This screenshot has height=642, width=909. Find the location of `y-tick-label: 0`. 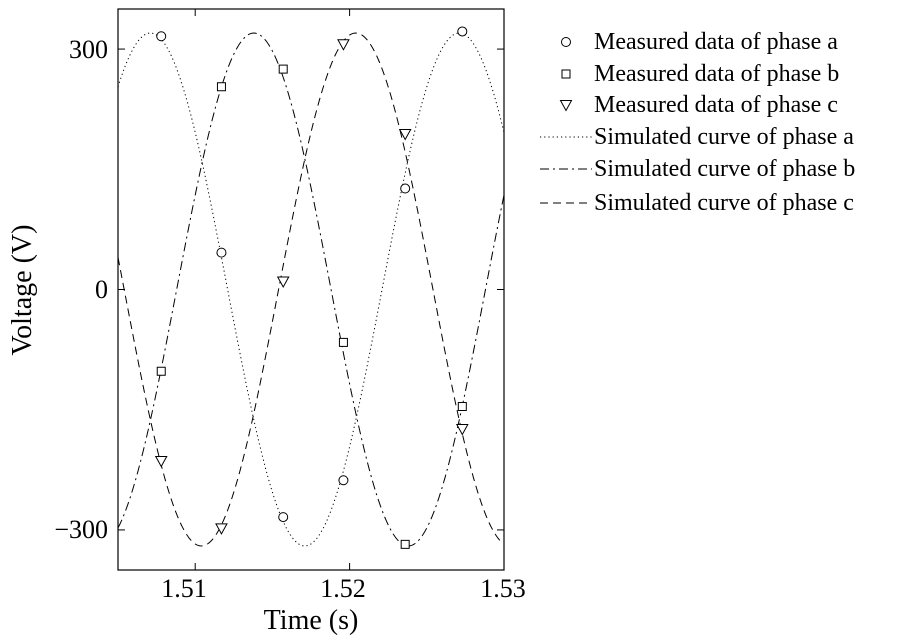

y-tick-label: 0 is located at coordinates (101, 289).